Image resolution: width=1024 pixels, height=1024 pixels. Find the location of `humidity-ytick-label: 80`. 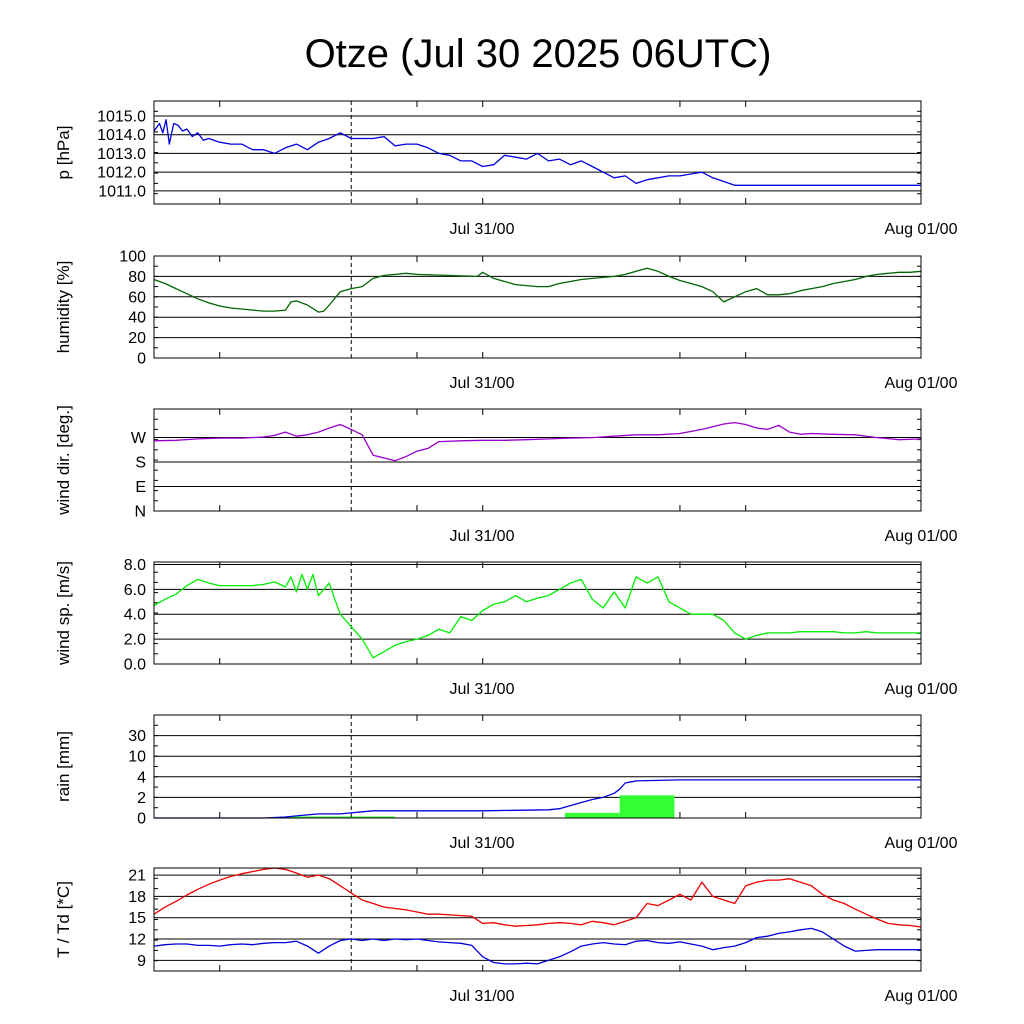

humidity-ytick-label: 80 is located at coordinates (137, 277).